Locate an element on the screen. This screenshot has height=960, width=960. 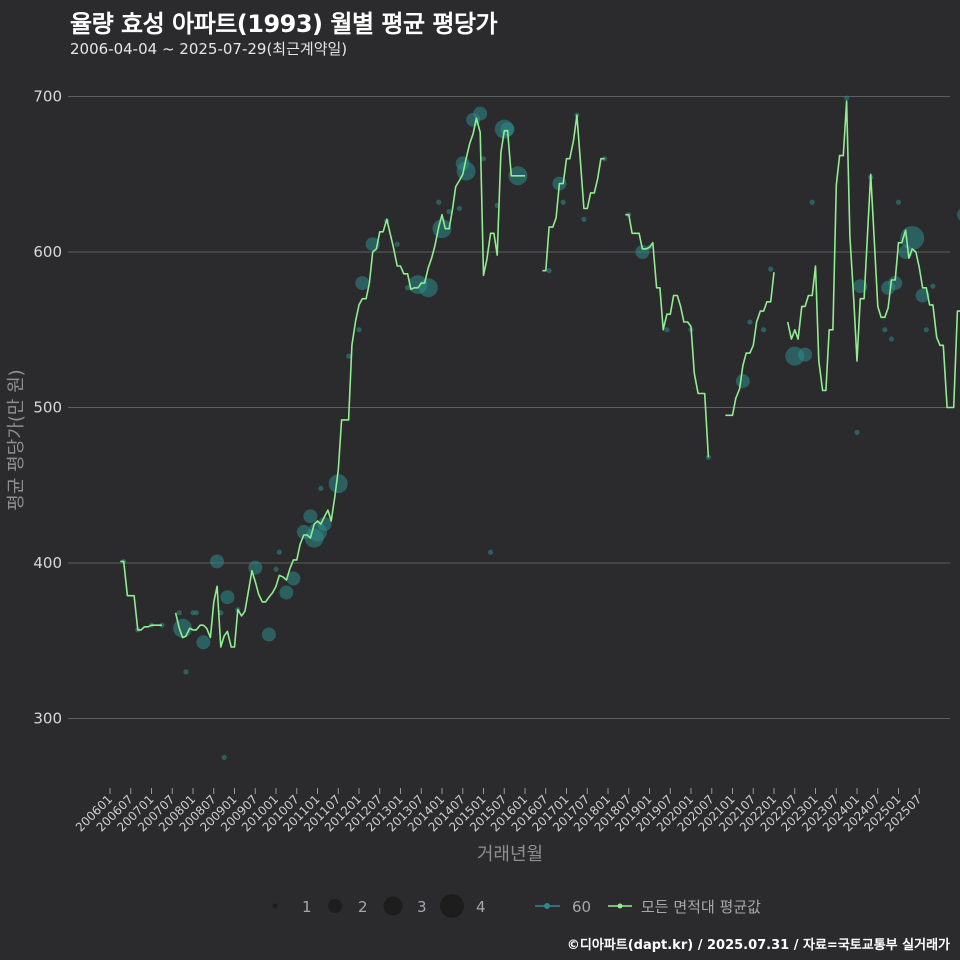
legend-size-1-marker is located at coordinates (275, 906).